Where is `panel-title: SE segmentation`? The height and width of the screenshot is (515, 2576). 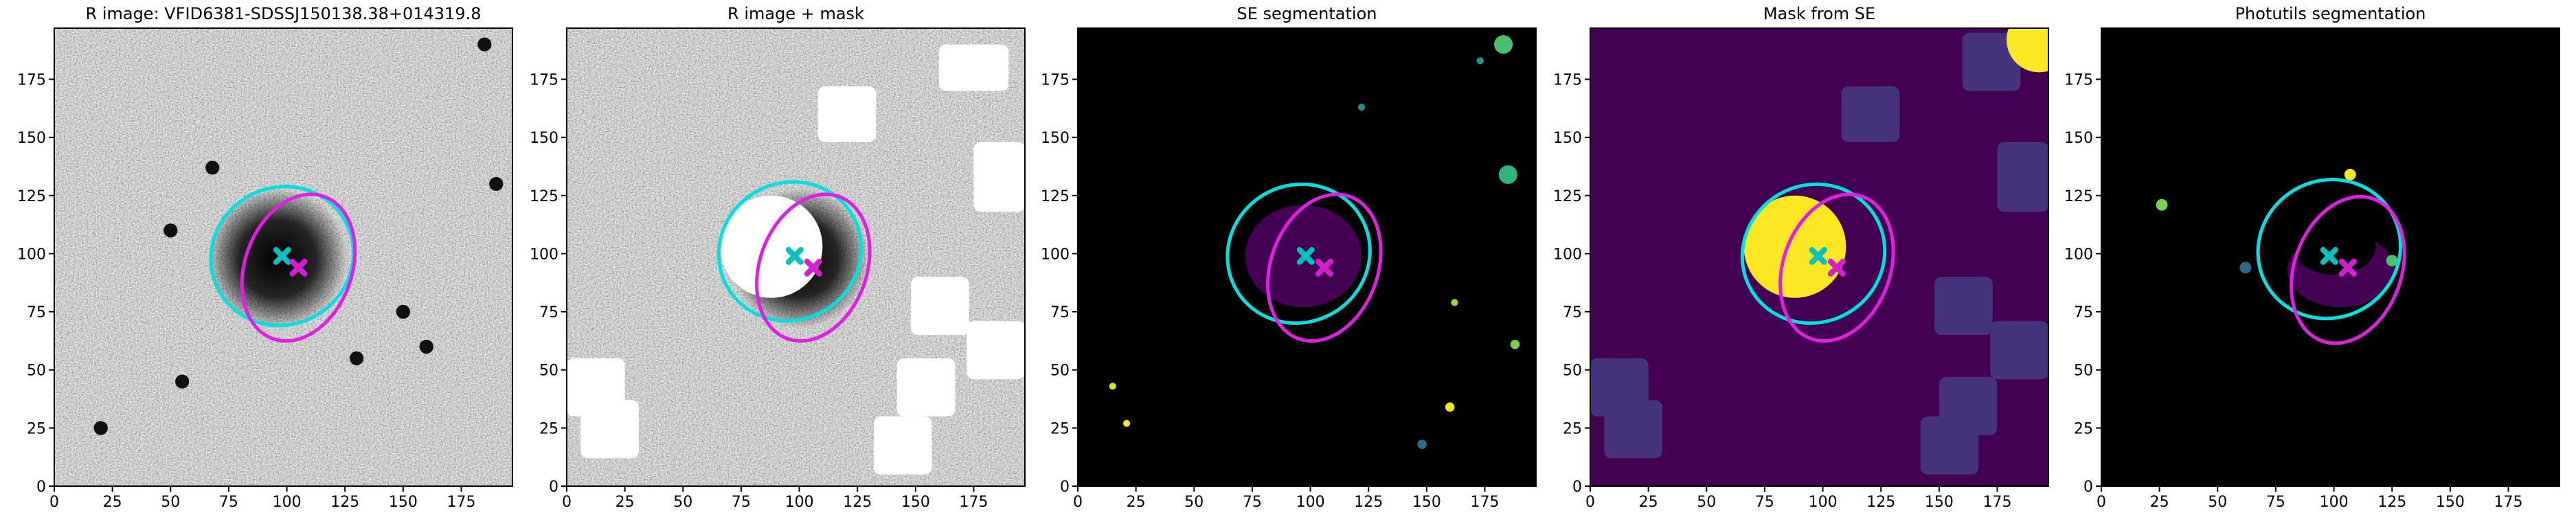
panel-title: SE segmentation is located at coordinates (1307, 13).